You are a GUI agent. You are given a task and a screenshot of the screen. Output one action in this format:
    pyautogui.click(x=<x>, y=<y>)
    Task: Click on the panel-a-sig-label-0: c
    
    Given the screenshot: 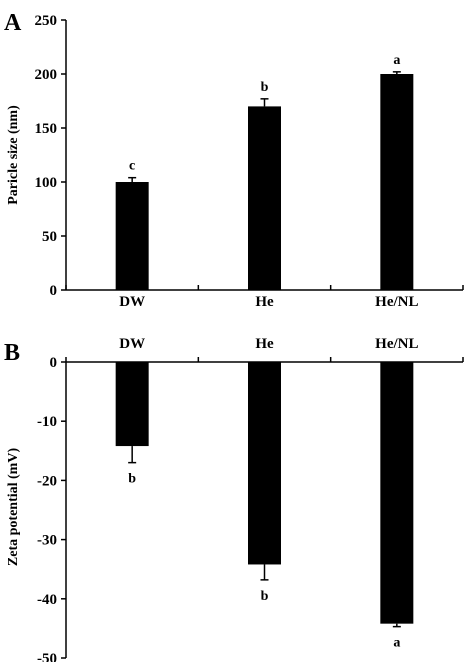 What is the action you would take?
    pyautogui.click(x=132, y=166)
    